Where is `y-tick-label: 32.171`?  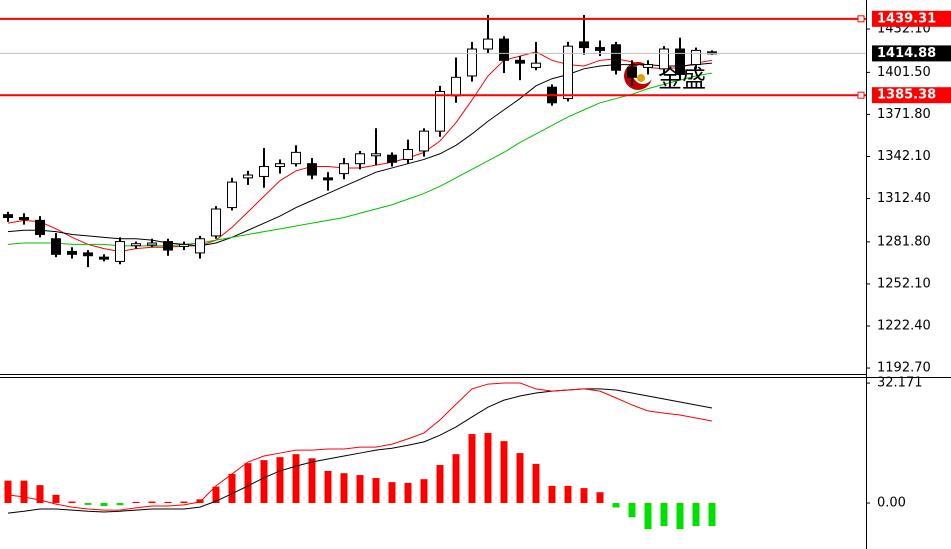
y-tick-label: 32.171 is located at coordinates (900, 383).